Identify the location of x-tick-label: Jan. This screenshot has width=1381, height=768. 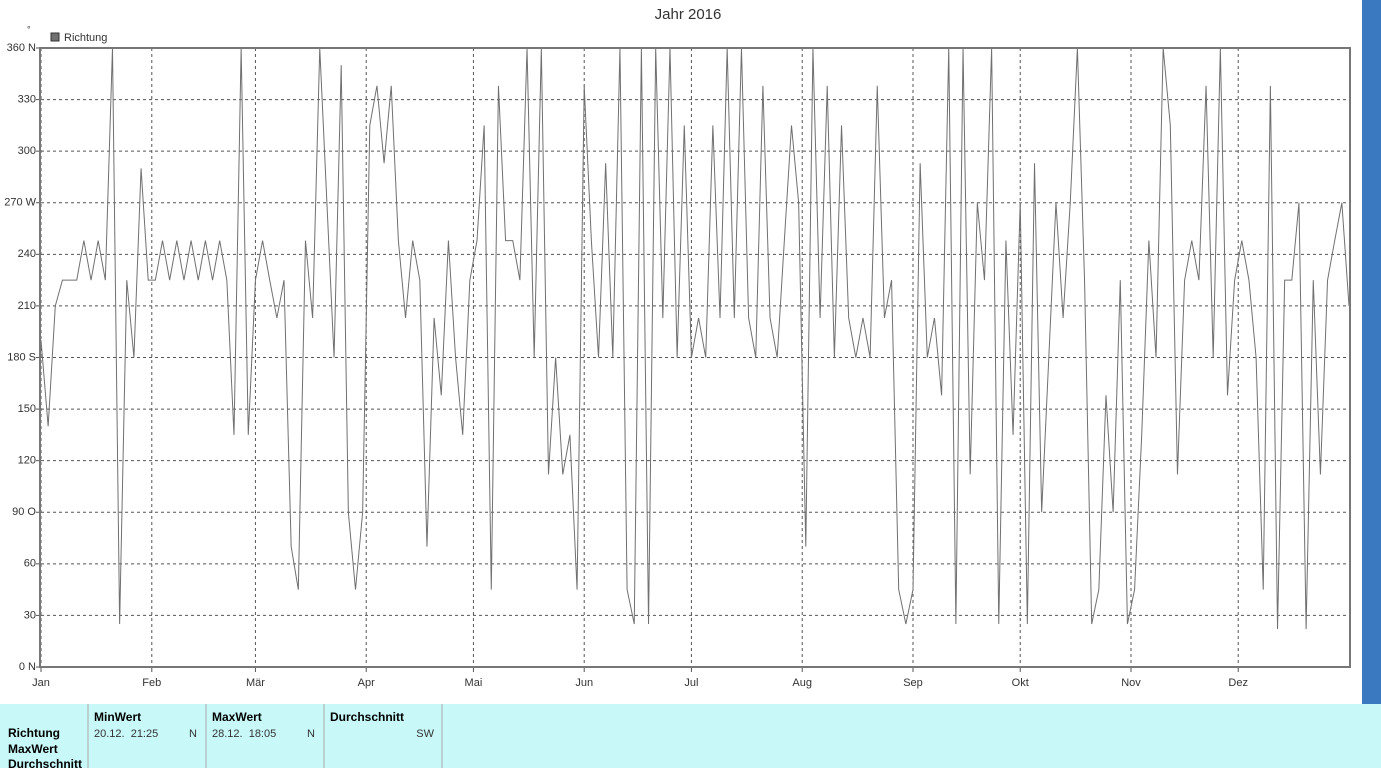
(41, 683).